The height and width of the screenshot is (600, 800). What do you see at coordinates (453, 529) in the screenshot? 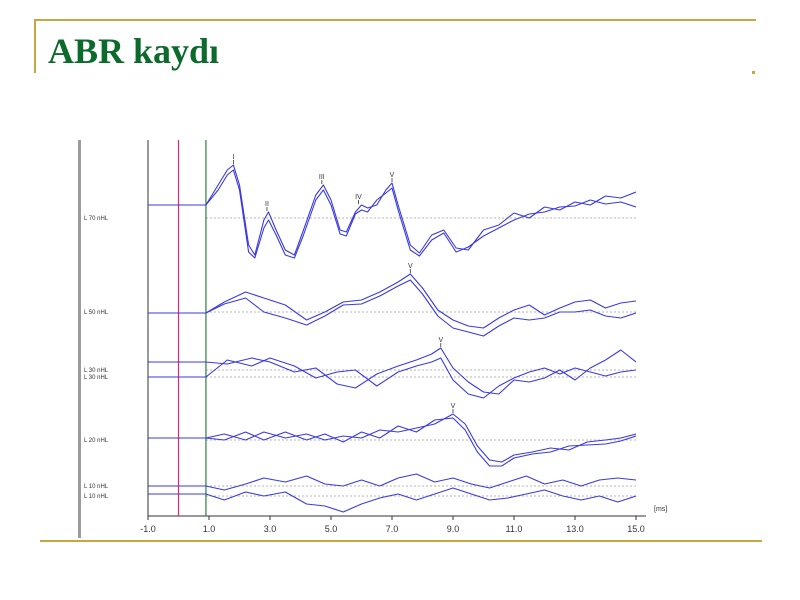
I see `x-tick-label: 9.0` at bounding box center [453, 529].